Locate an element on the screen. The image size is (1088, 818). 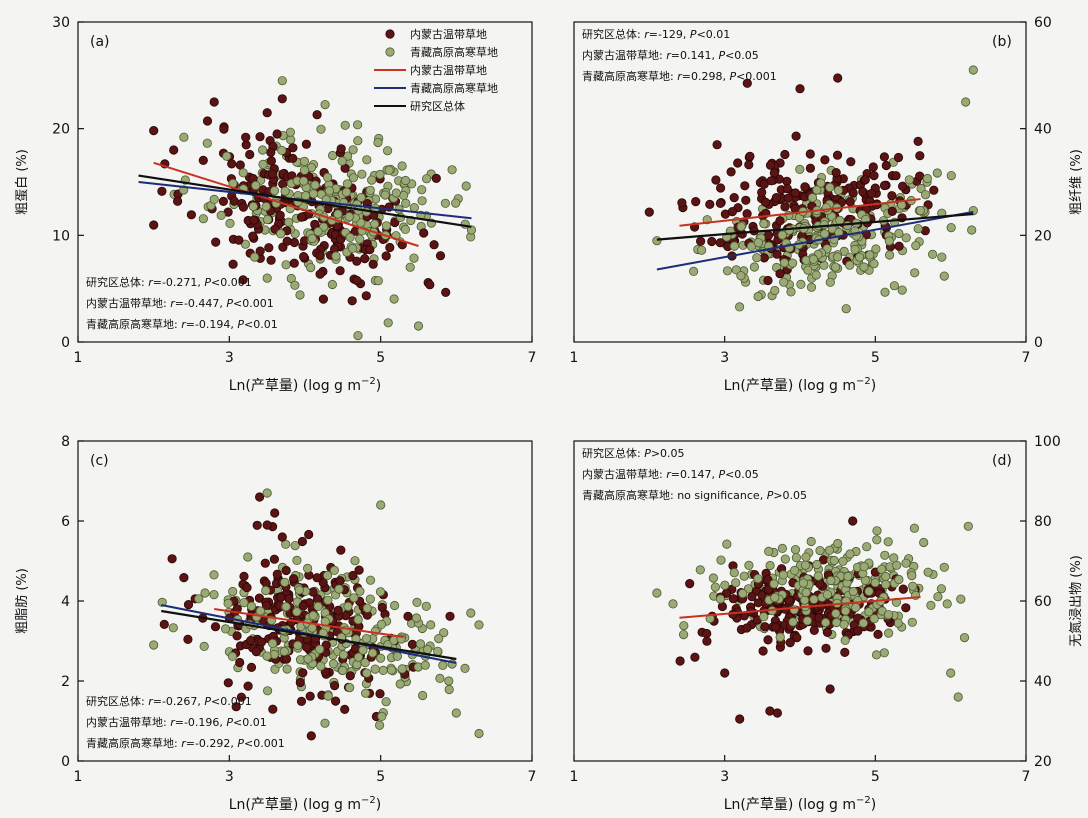
y-tick-label: 30 is located at coordinates (61, 23).